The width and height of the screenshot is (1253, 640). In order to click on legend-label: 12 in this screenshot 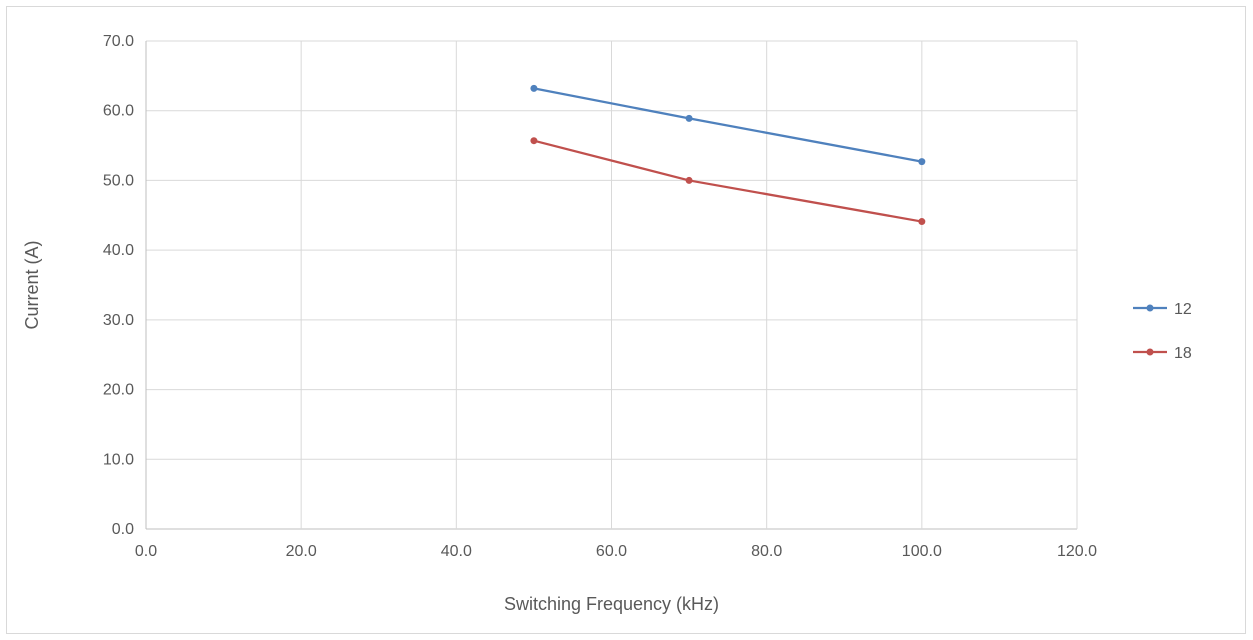, I will do `click(1183, 309)`.